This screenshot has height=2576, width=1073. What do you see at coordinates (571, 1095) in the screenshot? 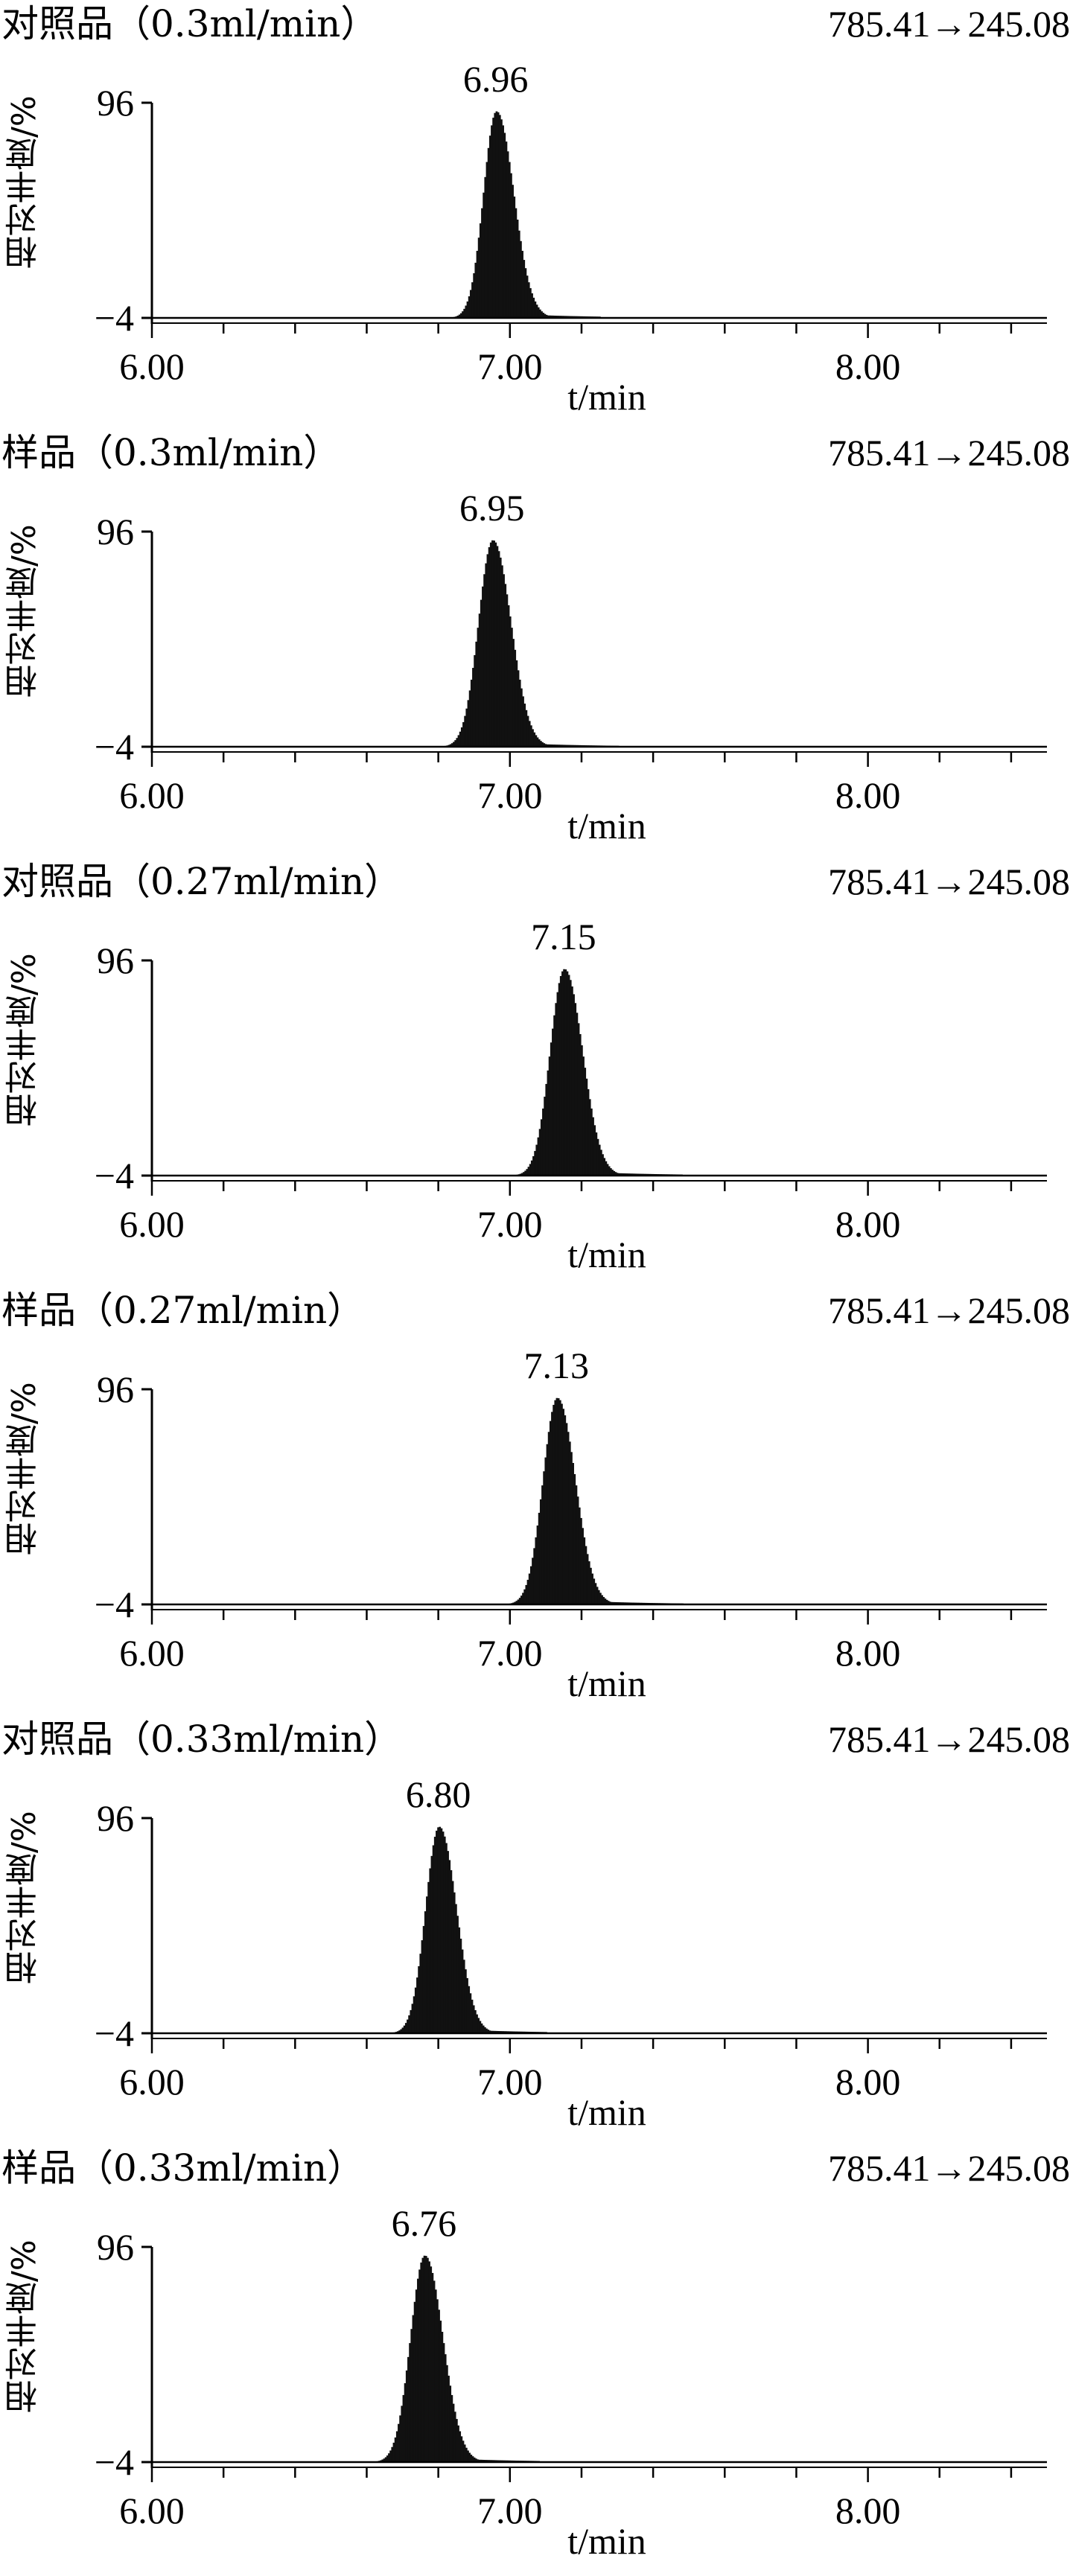
I see `chromatogram-plot: 6.00 7.00 8.00 96 −4 t/min 7.15` at bounding box center [571, 1095].